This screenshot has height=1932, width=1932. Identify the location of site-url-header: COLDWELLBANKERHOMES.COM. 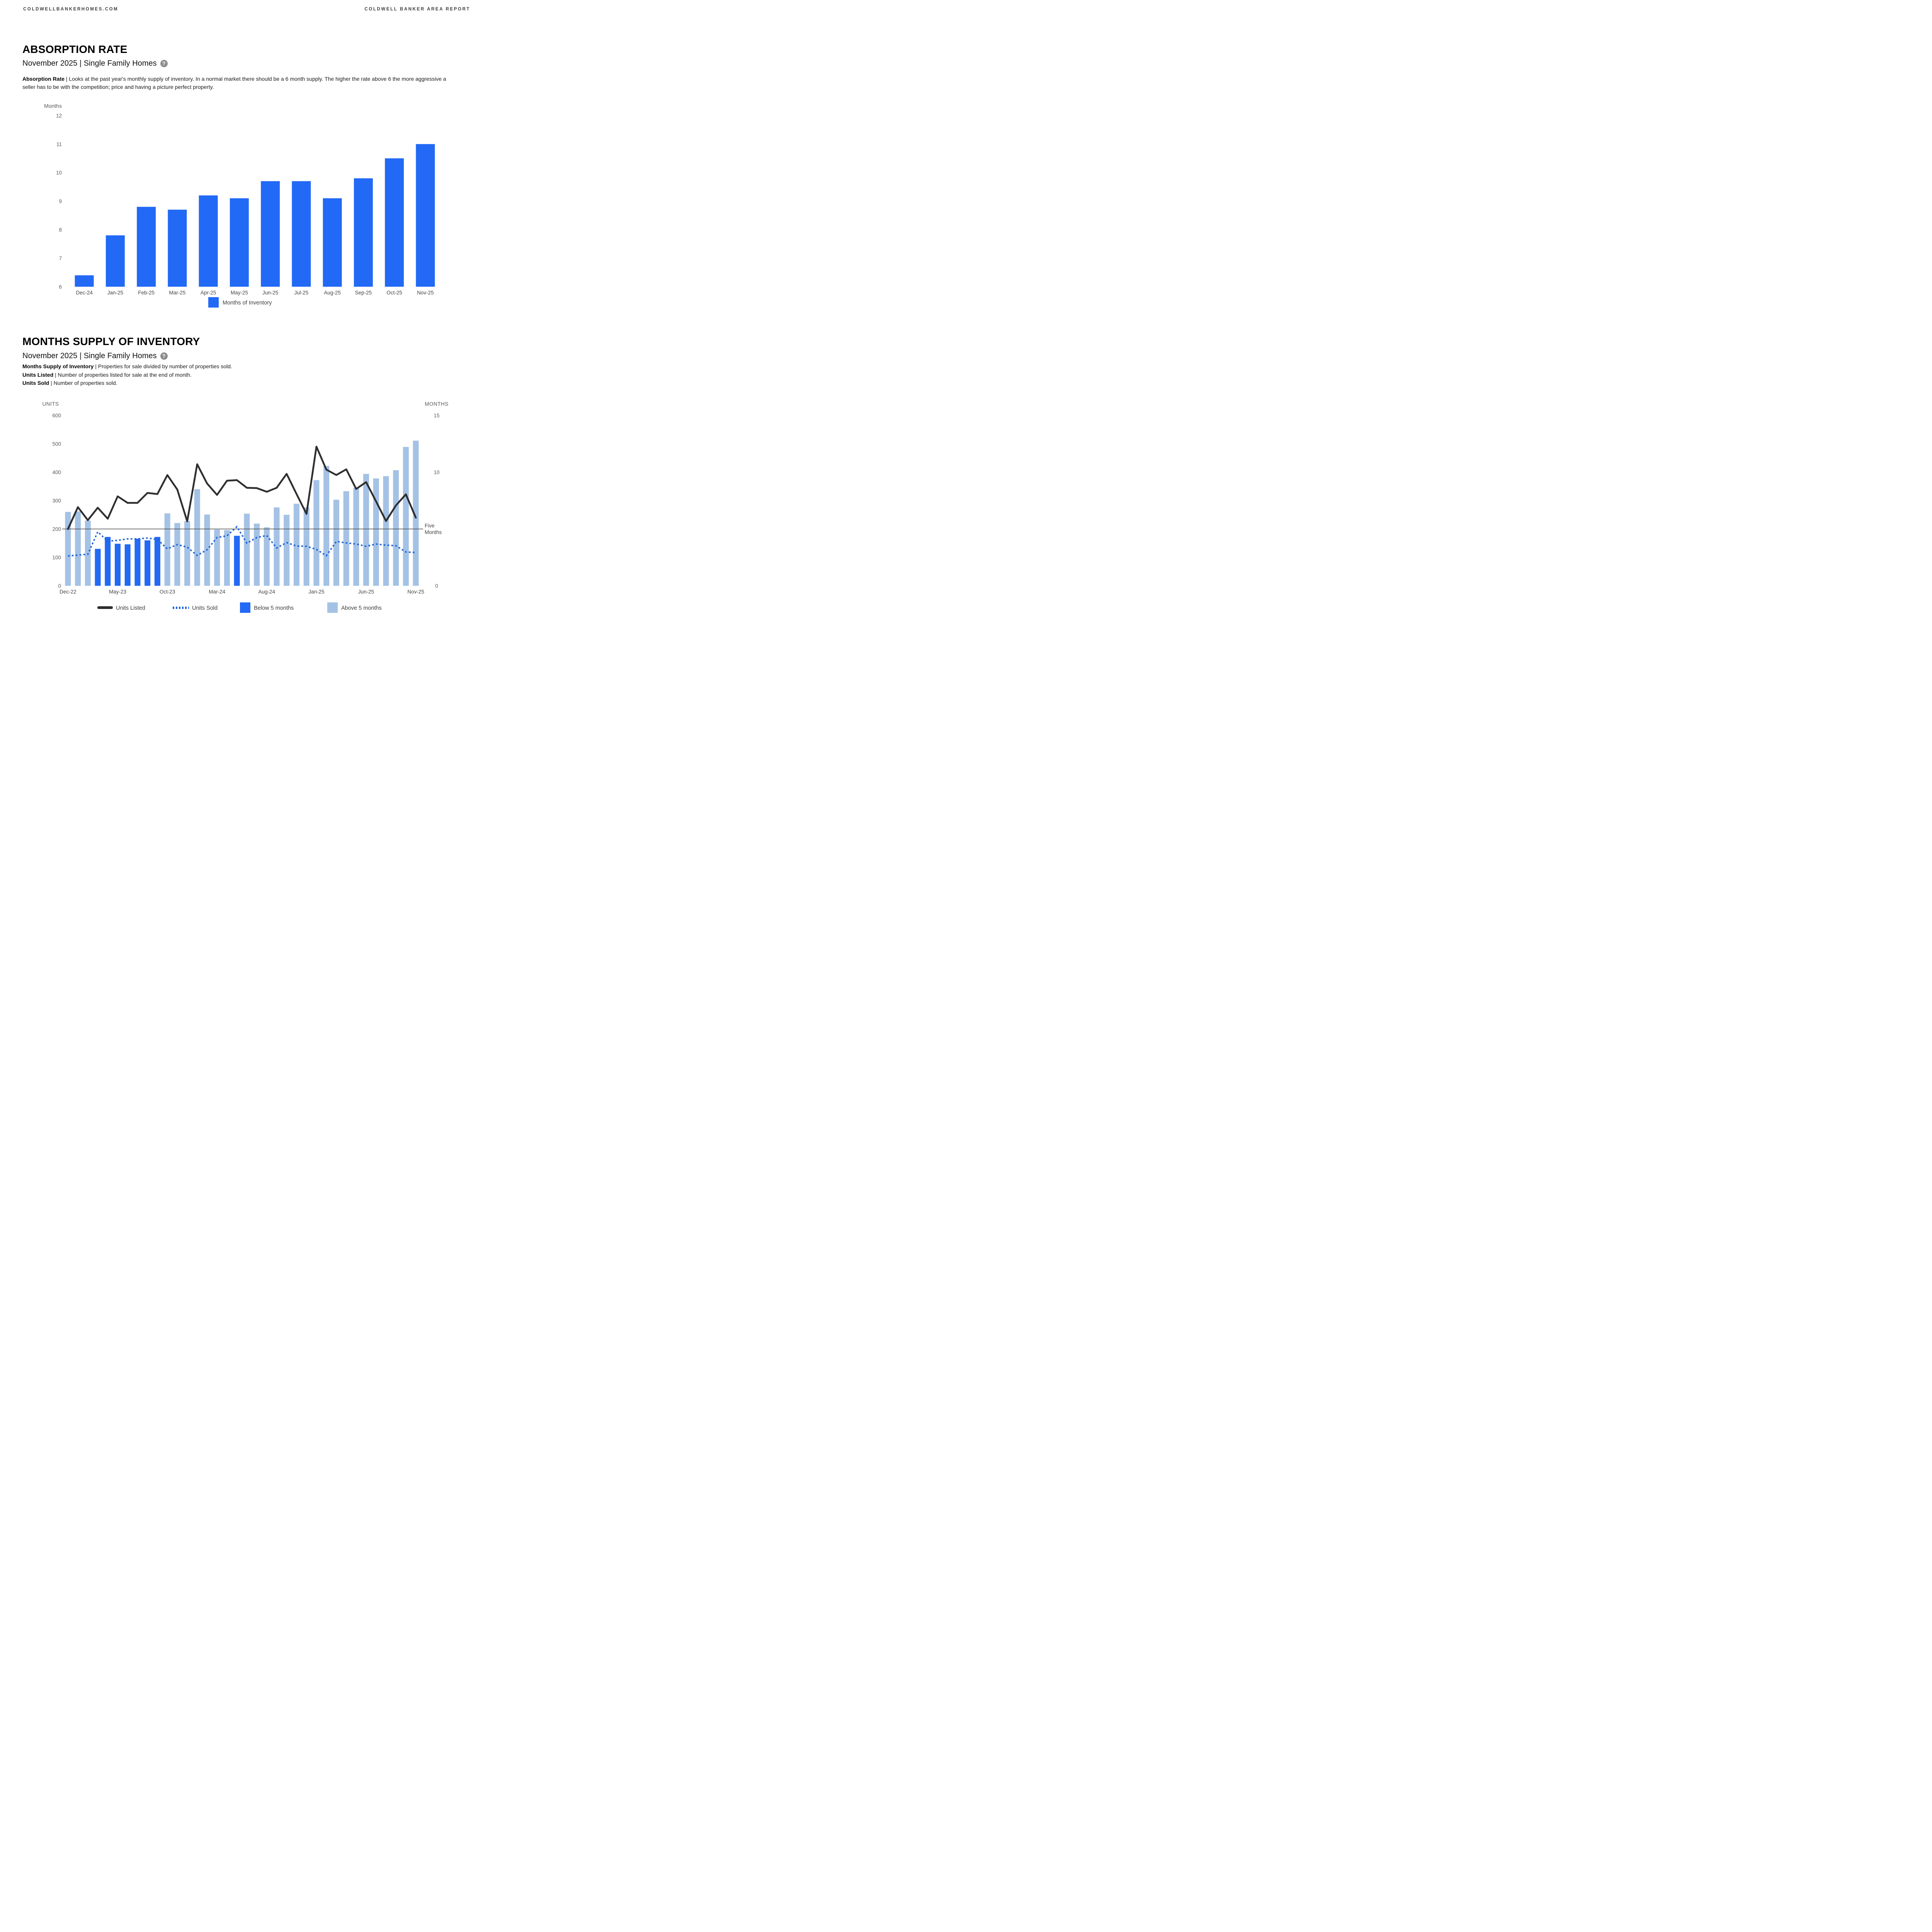
(71, 9).